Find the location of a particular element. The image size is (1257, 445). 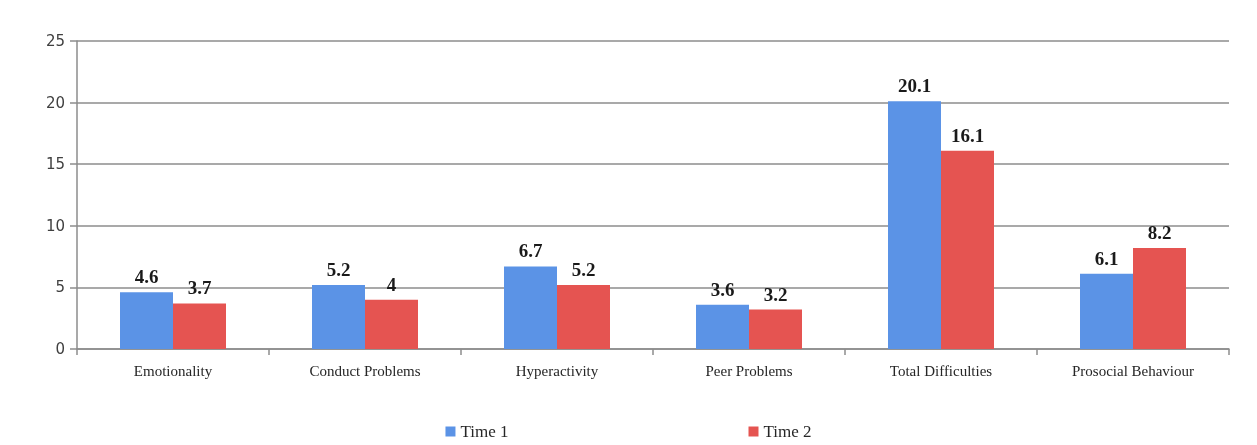

data-label: 3.6 is located at coordinates (722, 289).